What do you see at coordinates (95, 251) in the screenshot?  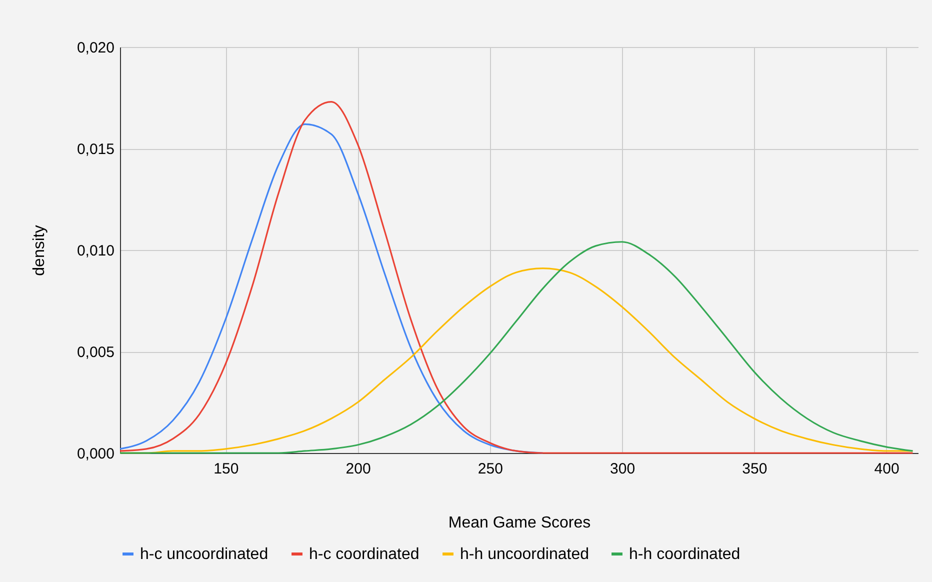 I see `y-tick-label: 0,010` at bounding box center [95, 251].